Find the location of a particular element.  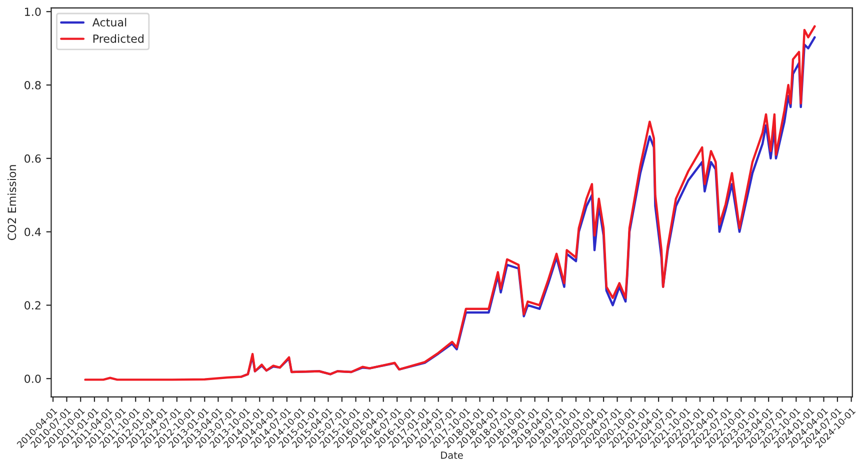

y-tick-label: 0.4 is located at coordinates (32, 232).